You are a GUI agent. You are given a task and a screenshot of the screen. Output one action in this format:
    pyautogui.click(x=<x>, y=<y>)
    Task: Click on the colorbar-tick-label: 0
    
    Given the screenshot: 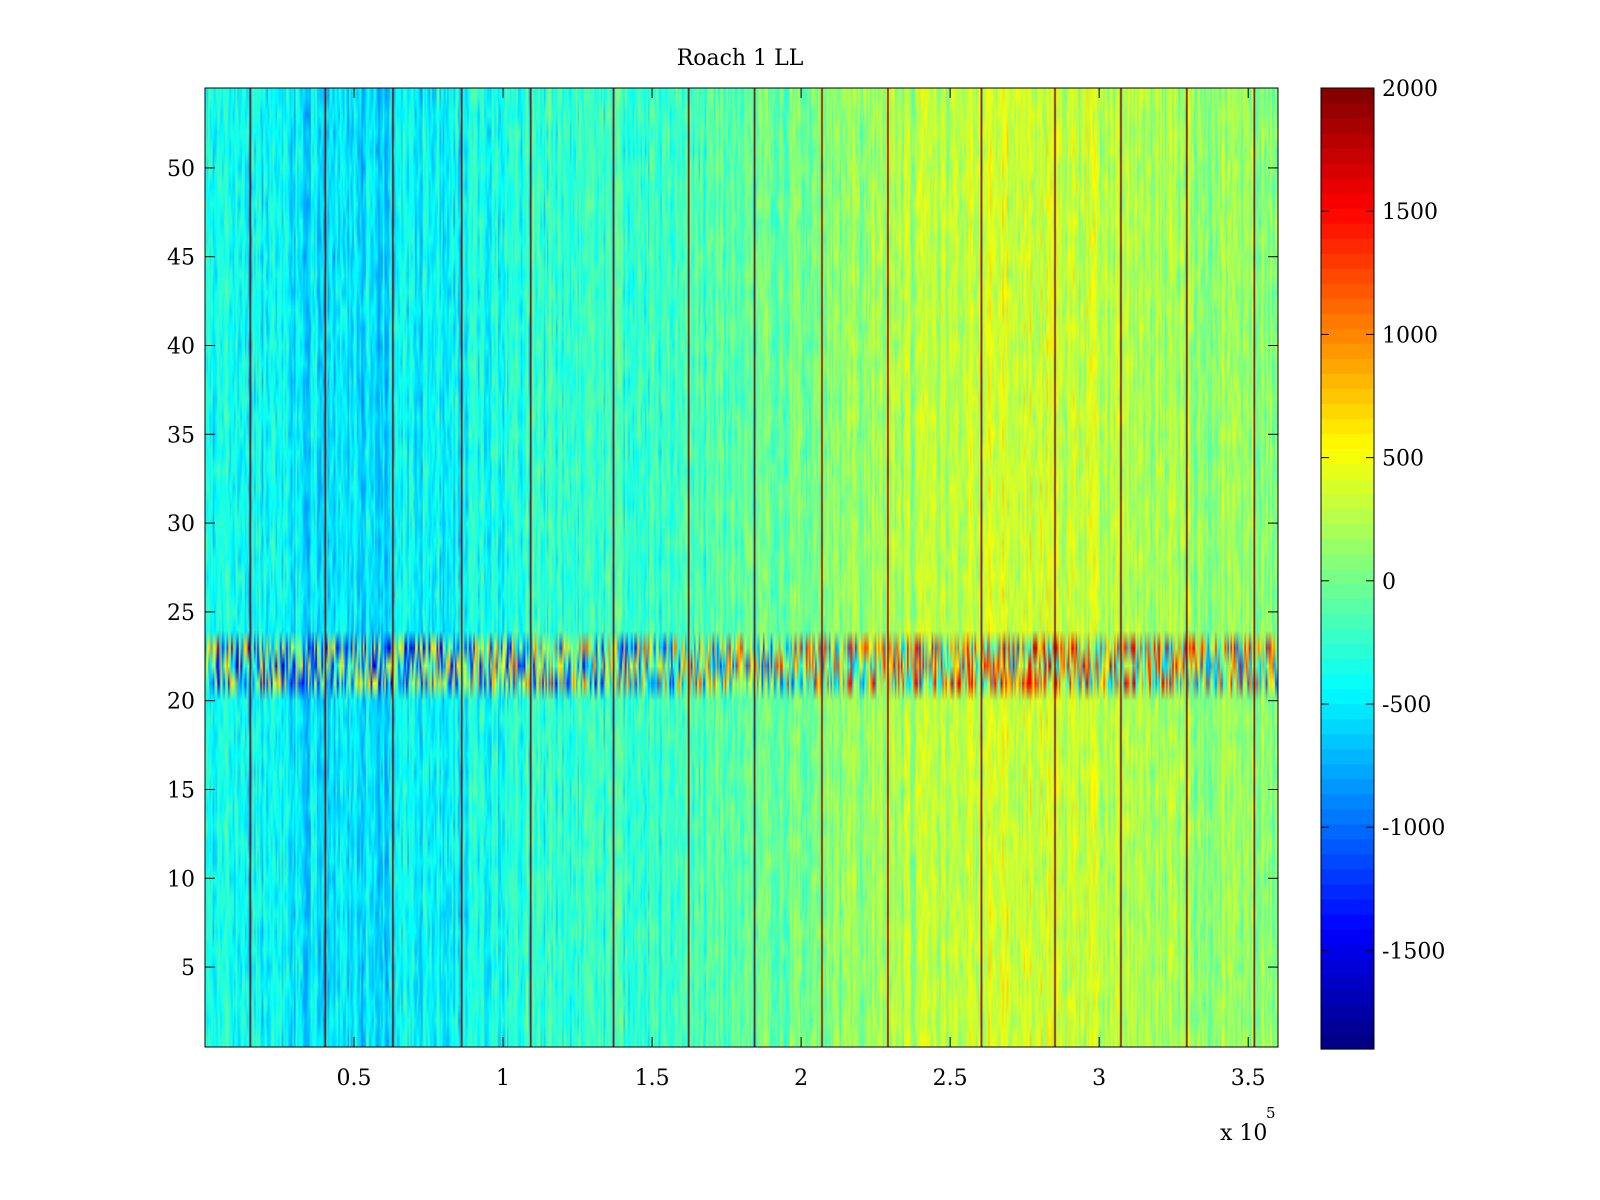 What is the action you would take?
    pyautogui.click(x=1389, y=582)
    